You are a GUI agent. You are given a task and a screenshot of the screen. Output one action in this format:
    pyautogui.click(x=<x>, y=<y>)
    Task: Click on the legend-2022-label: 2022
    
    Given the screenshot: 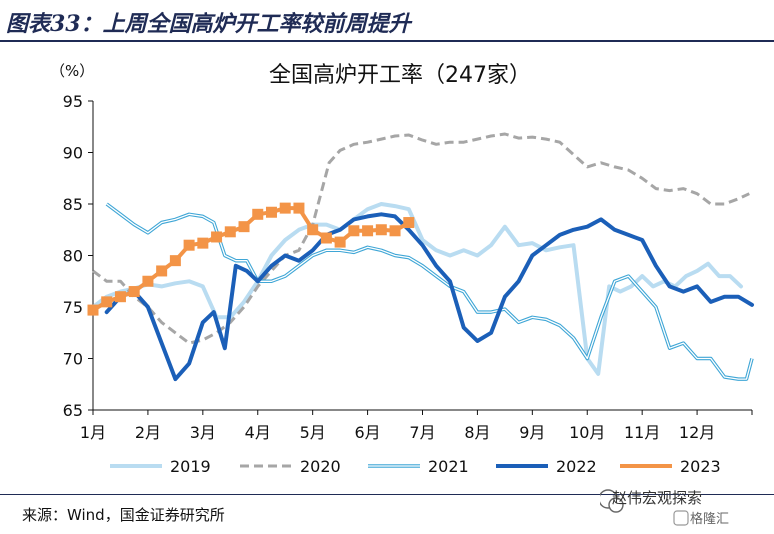 What is the action you would take?
    pyautogui.click(x=576, y=466)
    